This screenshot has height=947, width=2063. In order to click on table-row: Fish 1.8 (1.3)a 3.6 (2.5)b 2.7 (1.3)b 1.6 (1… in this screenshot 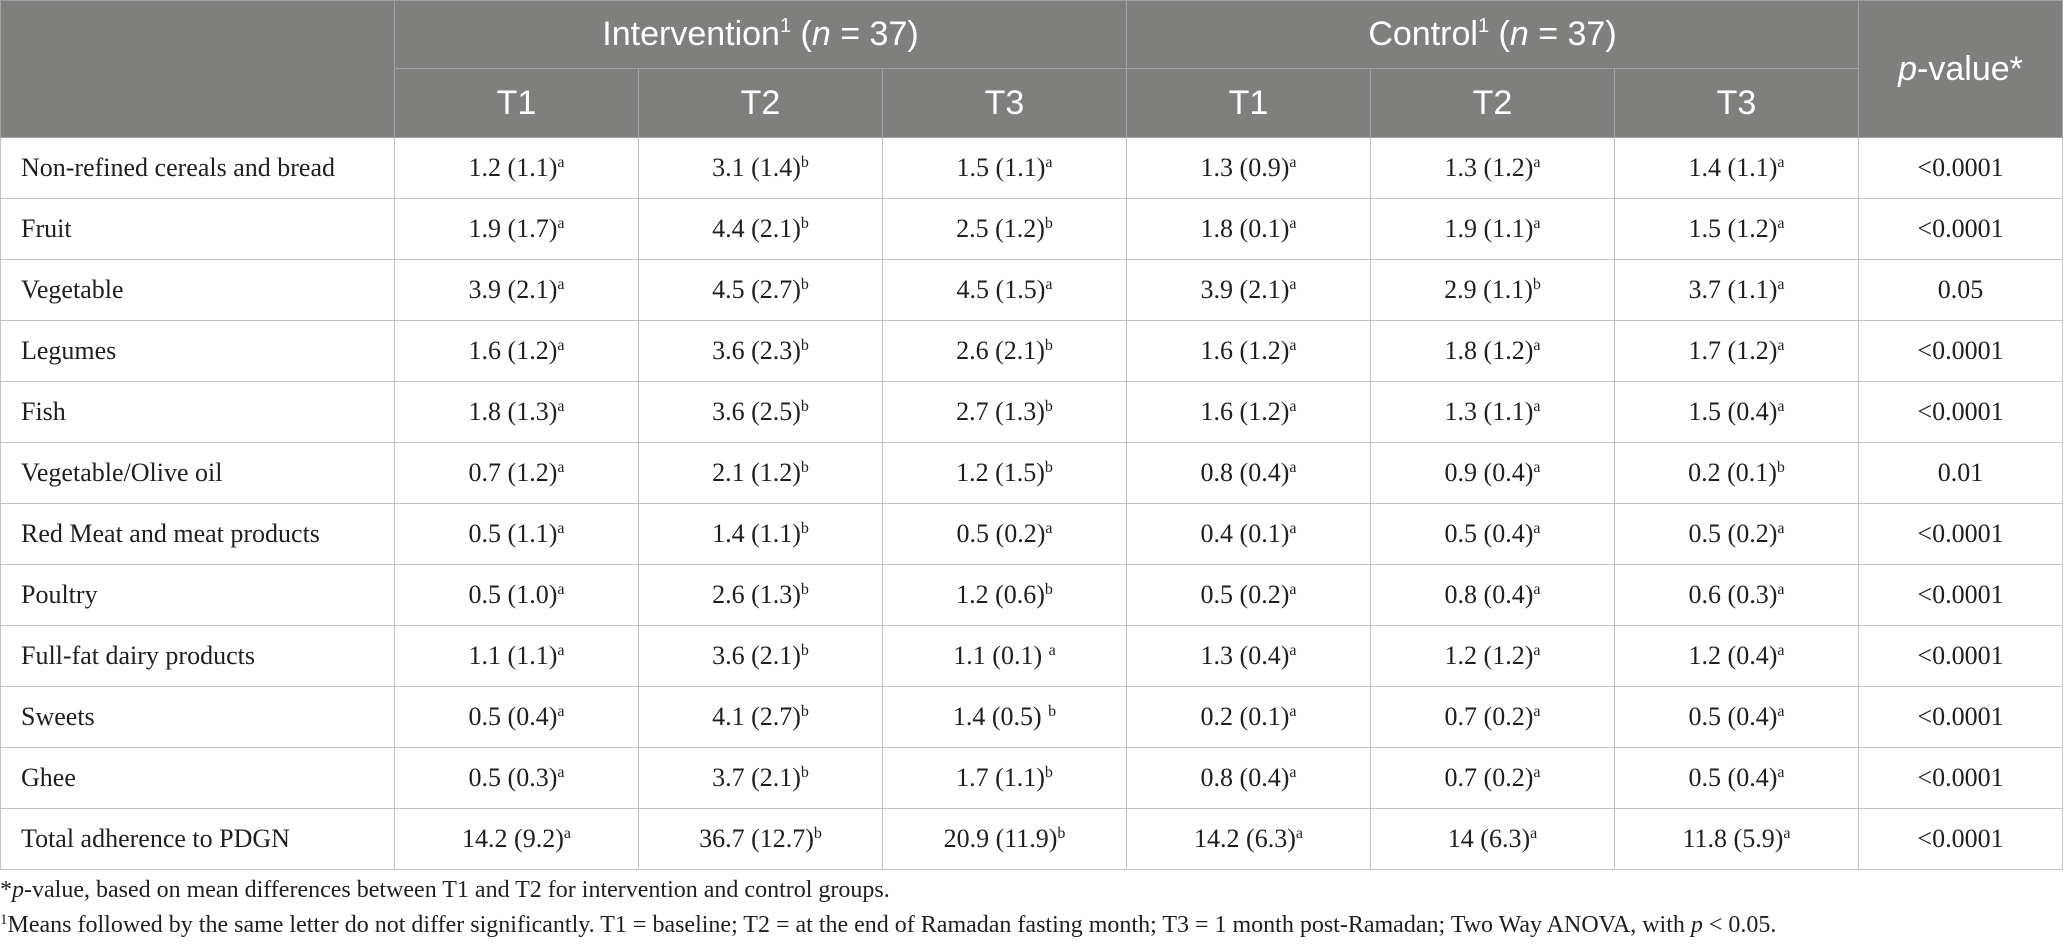, I will do `click(1031, 412)`.